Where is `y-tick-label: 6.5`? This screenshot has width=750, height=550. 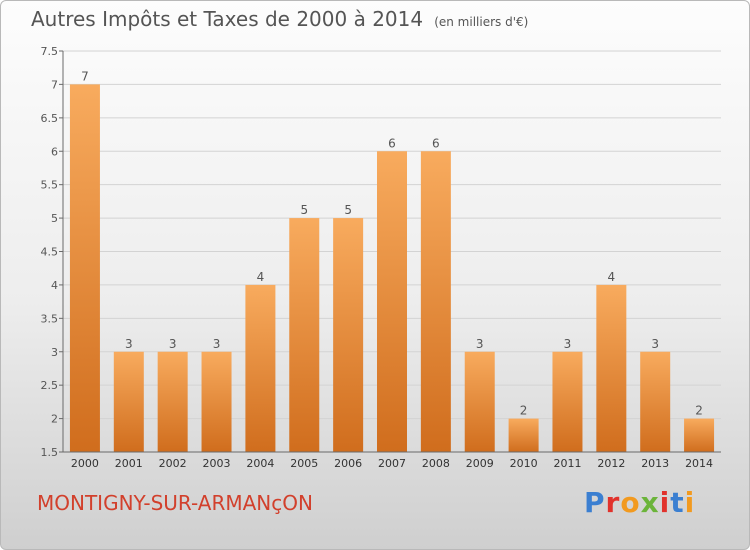 y-tick-label: 6.5 is located at coordinates (50, 118).